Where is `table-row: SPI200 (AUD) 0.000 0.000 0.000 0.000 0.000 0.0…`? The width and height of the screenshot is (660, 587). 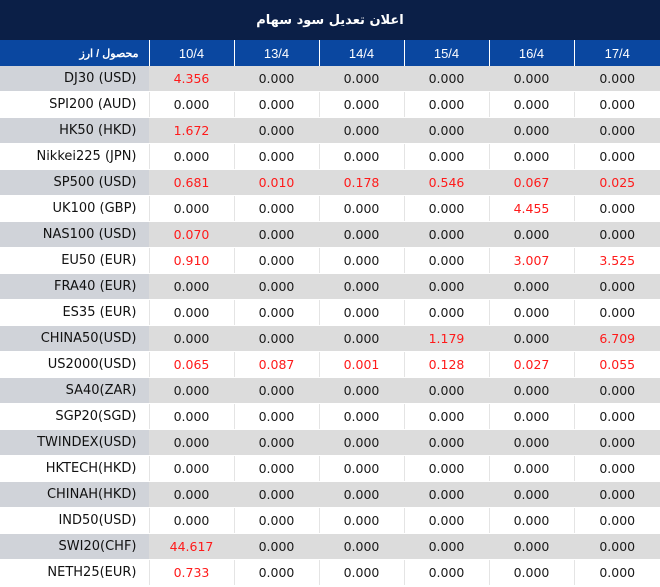
table-row: SPI200 (AUD) 0.000 0.000 0.000 0.000 0.000 0.0… is located at coordinates (330, 104).